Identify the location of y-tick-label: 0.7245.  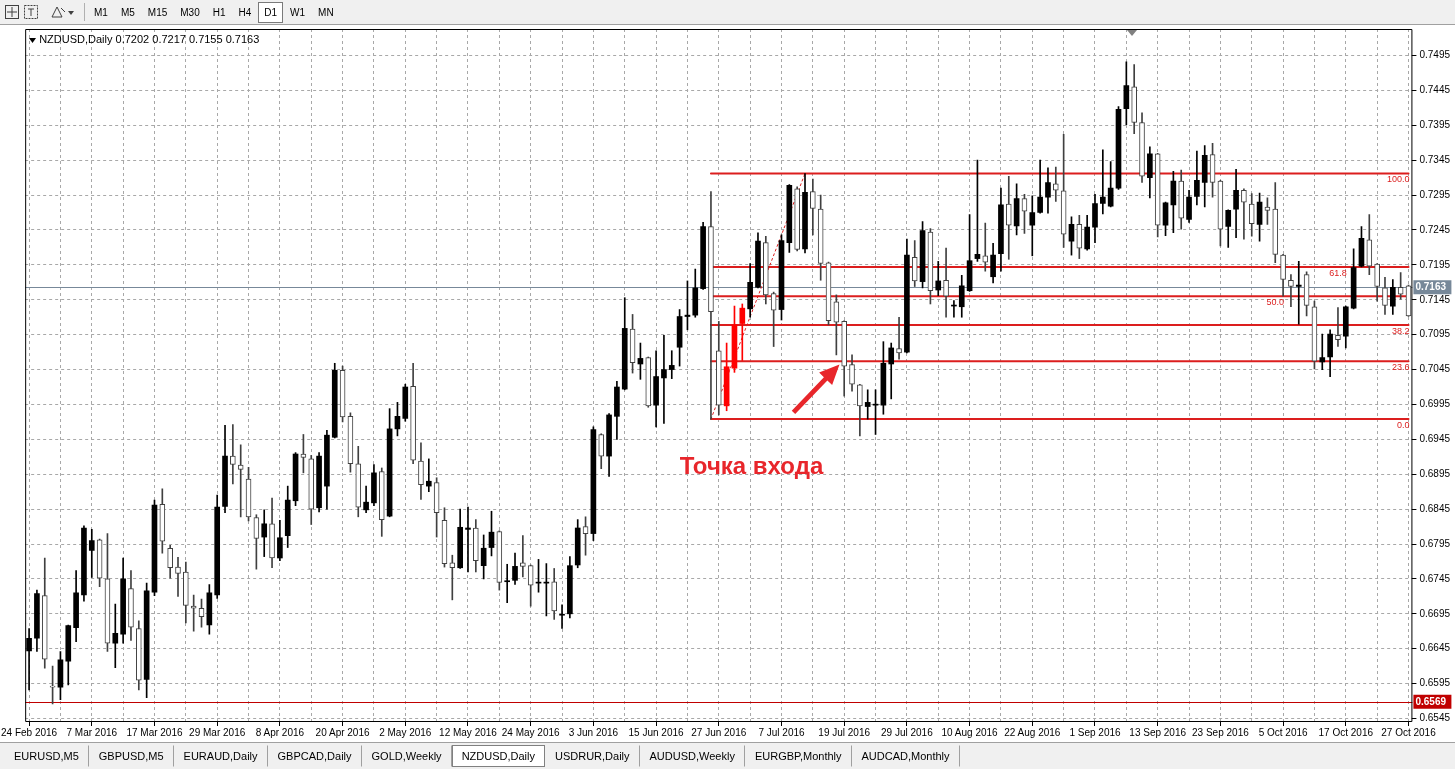
(1435, 229).